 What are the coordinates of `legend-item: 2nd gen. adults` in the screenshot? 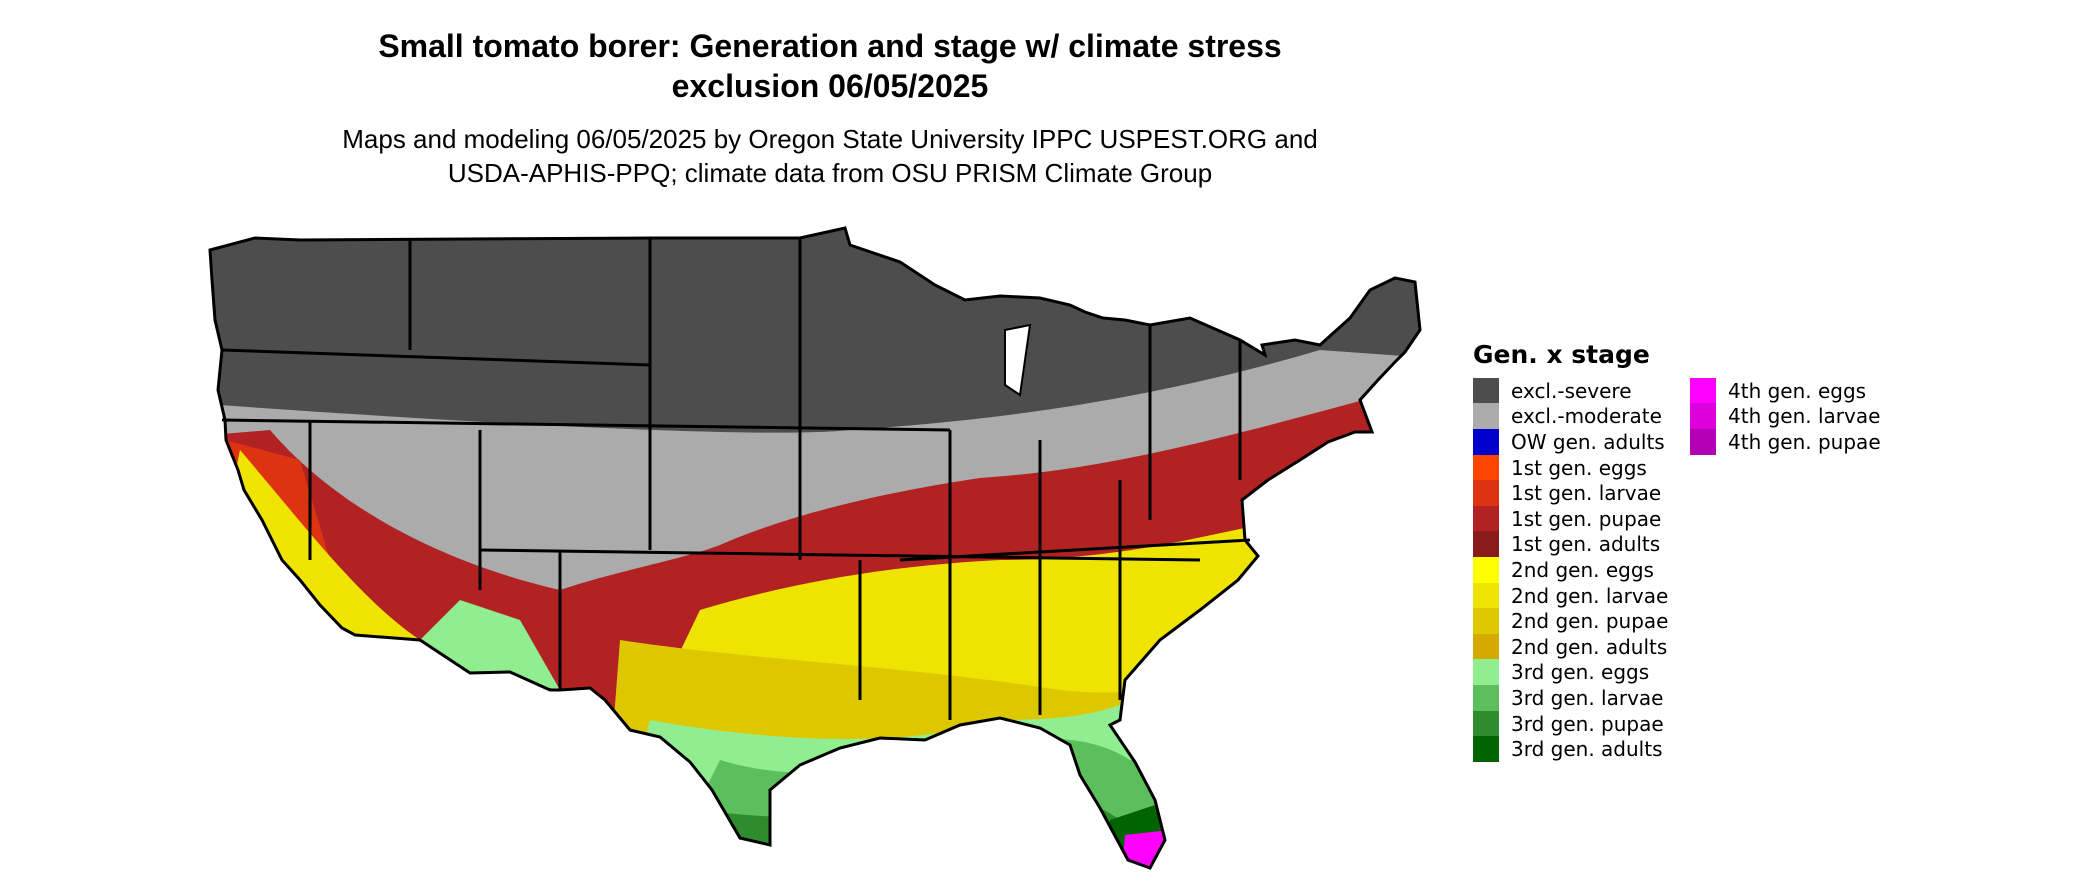 It's located at (1570, 646).